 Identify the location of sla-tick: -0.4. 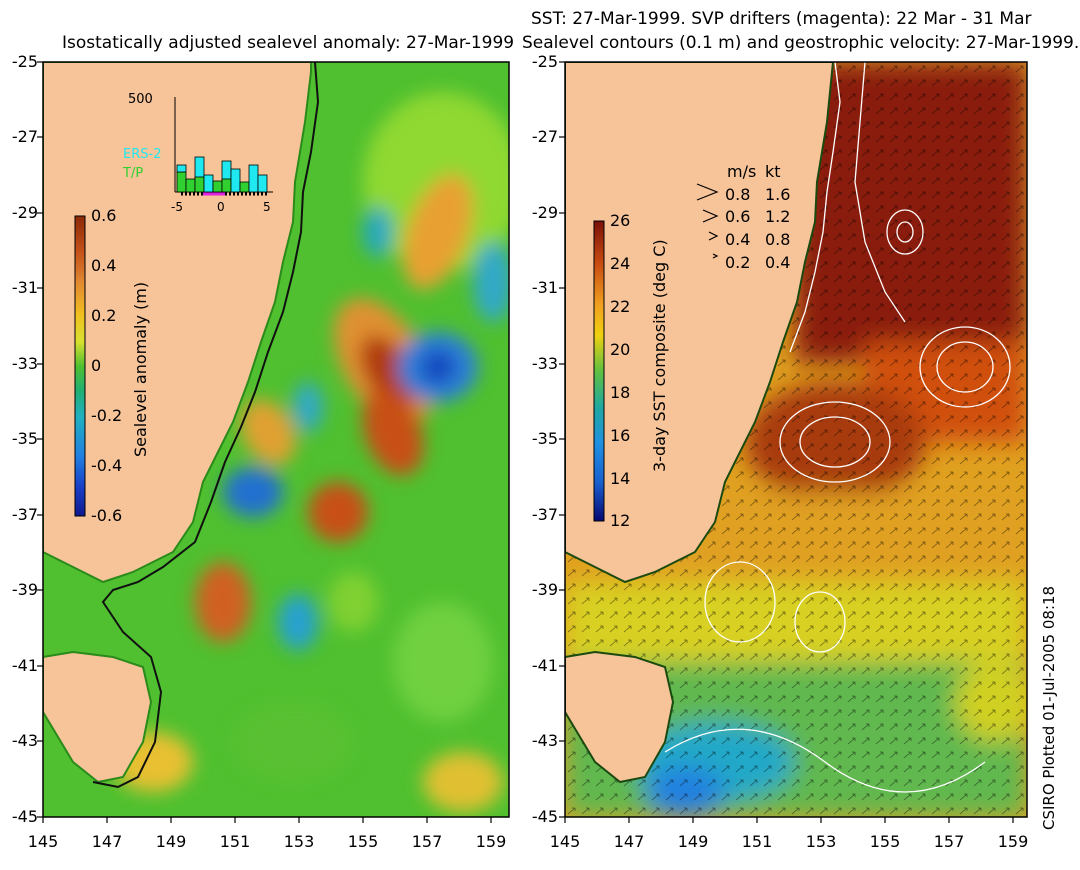
(107, 465).